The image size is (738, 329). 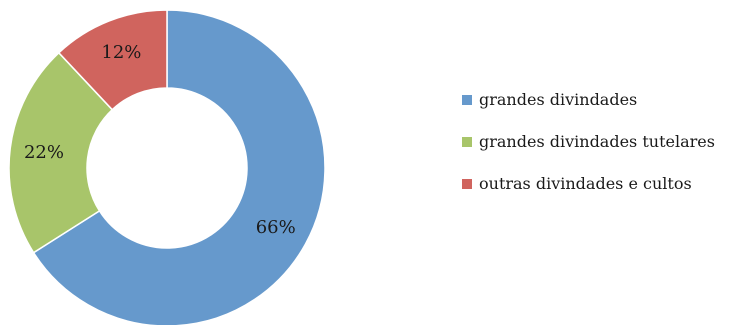 I want to click on donut-slice-grandes-divindades-tutelares, so click(x=61, y=152).